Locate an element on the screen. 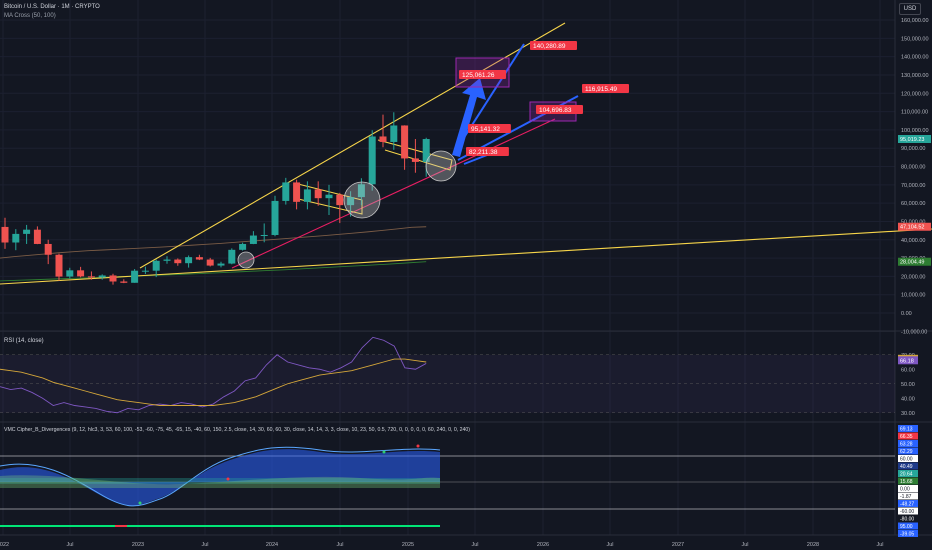  ma-50-line is located at coordinates (213, 242).